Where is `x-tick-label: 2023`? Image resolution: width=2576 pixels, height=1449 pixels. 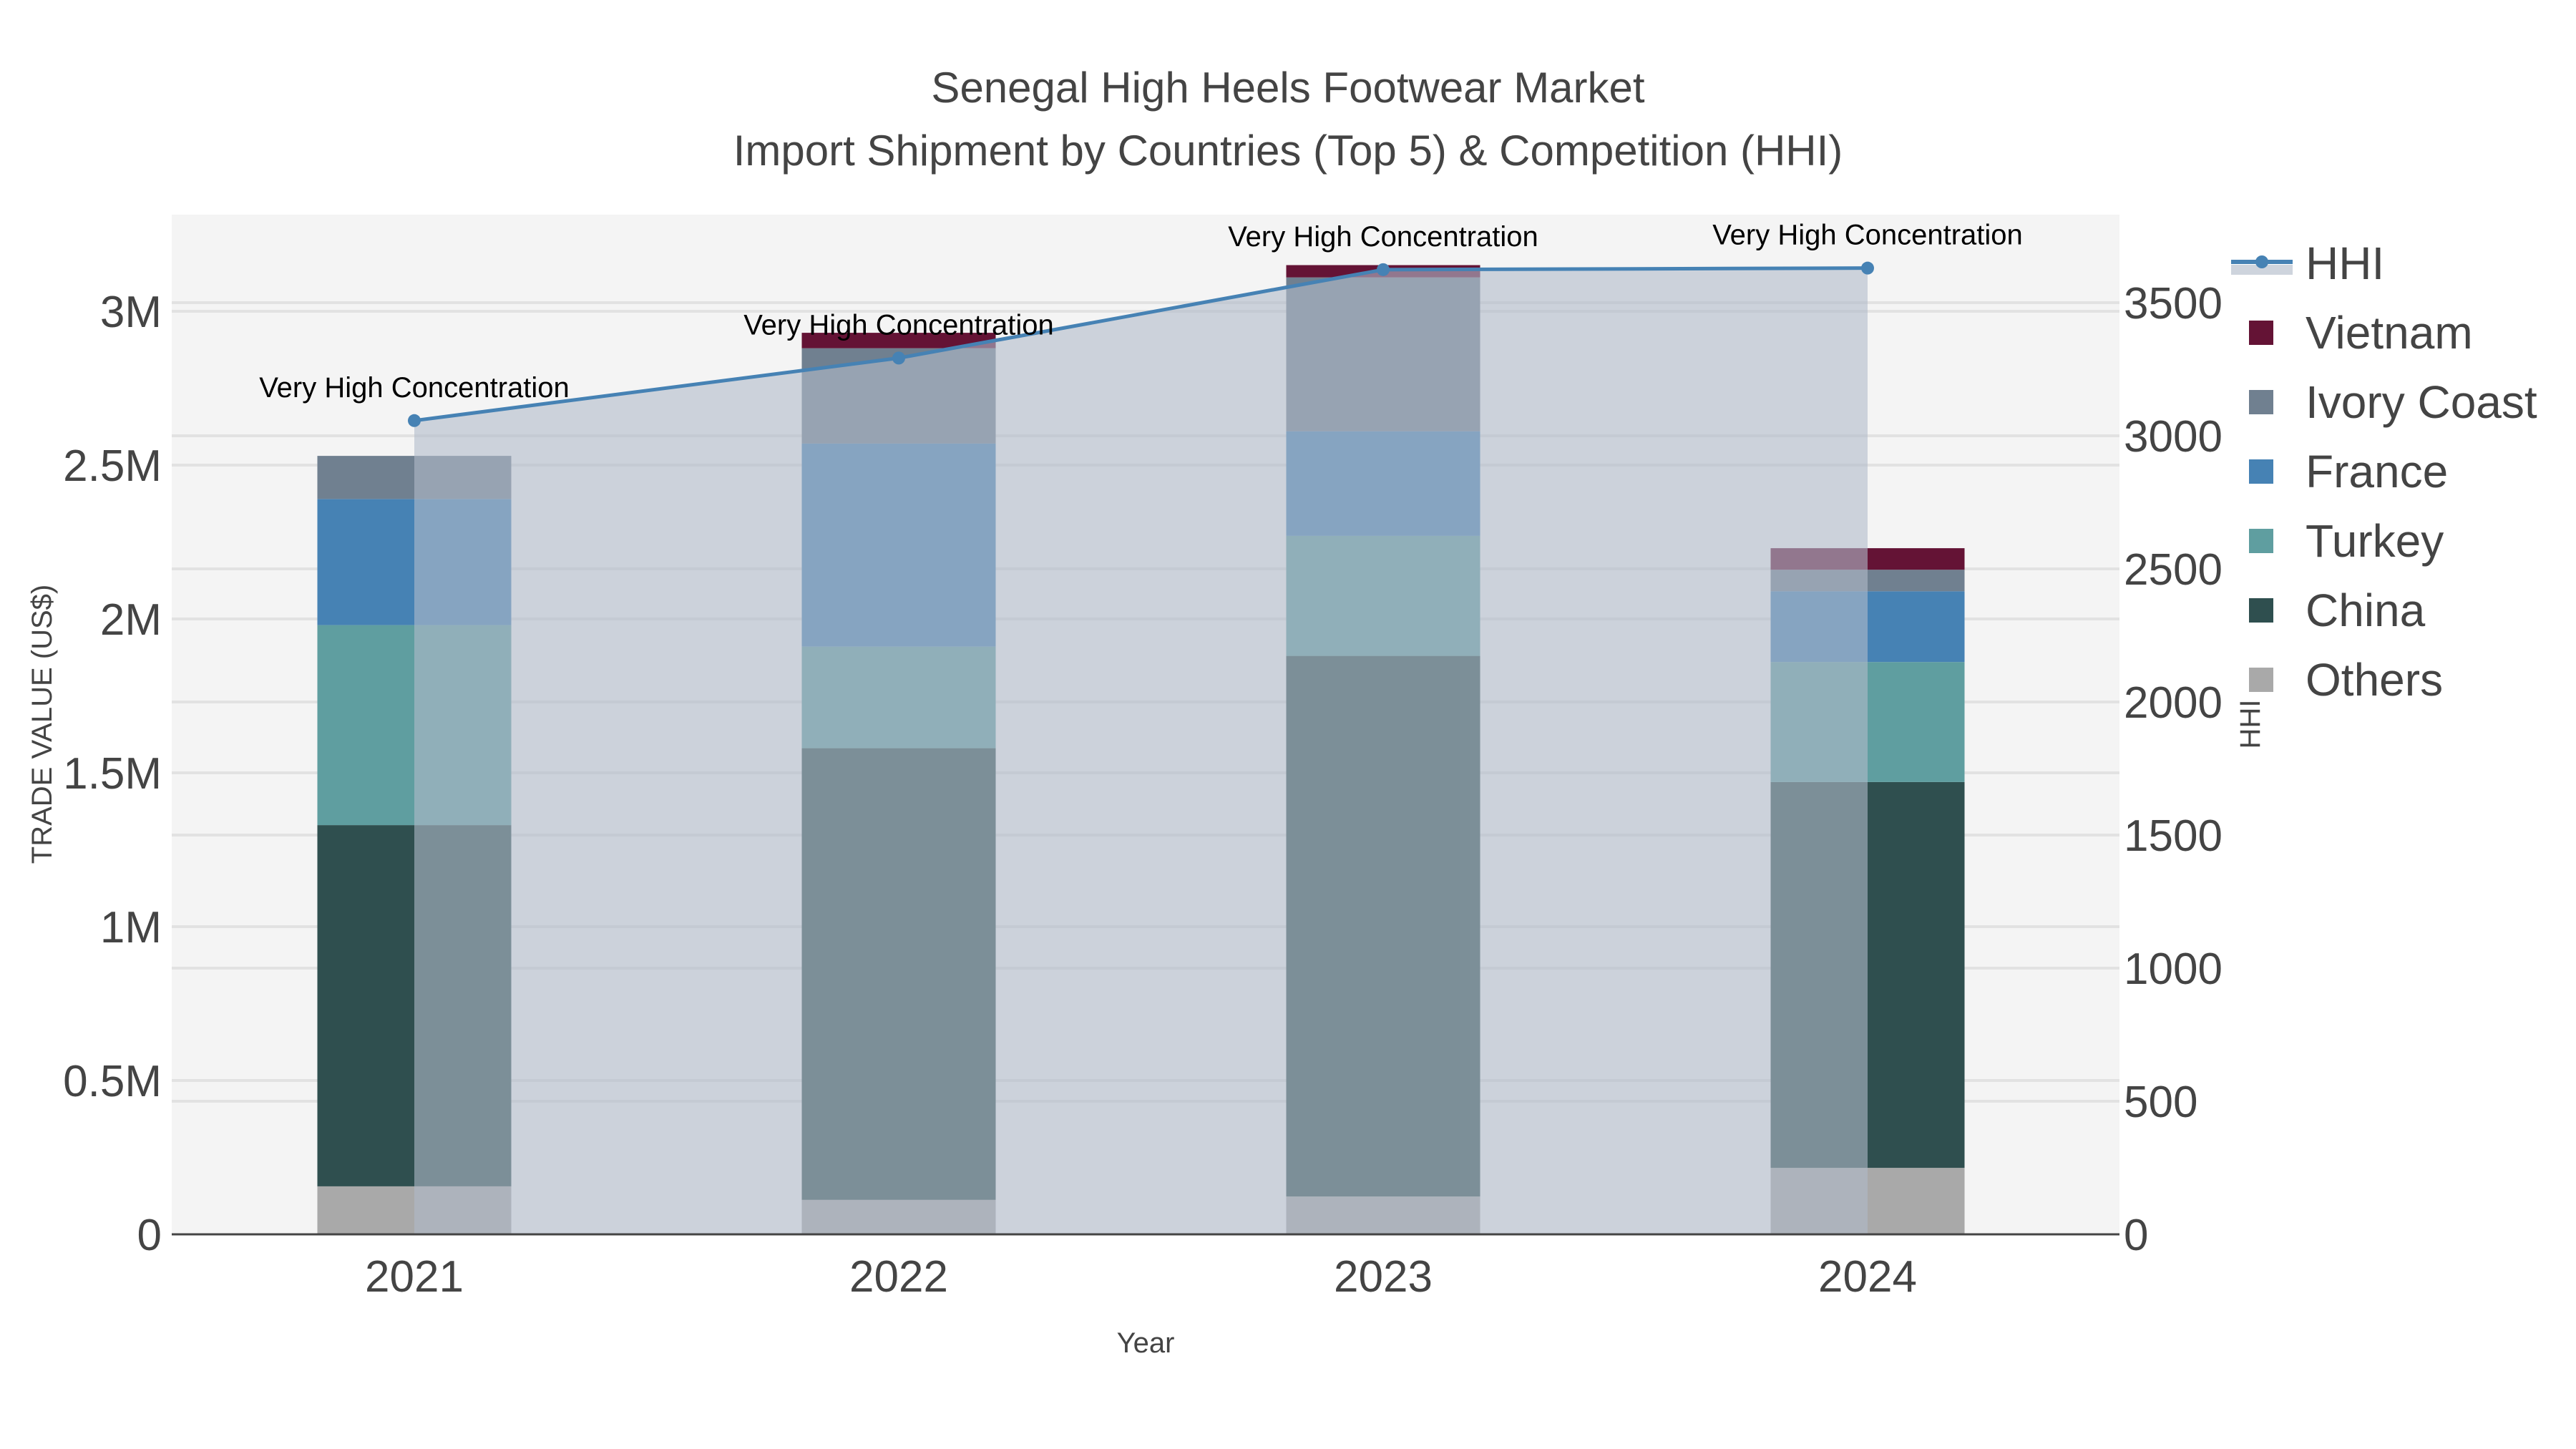 x-tick-label: 2023 is located at coordinates (1383, 1277).